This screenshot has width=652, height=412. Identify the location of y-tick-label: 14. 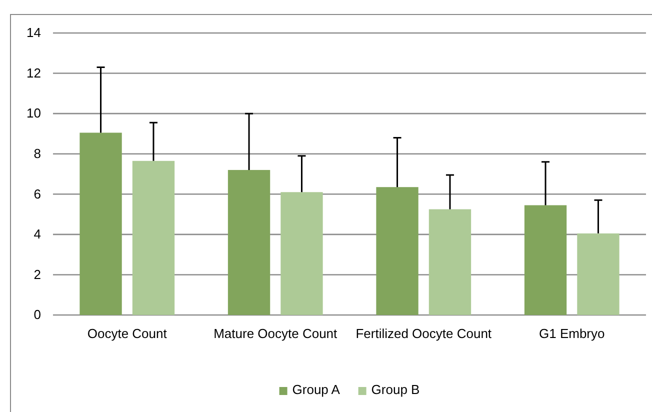
(33, 32).